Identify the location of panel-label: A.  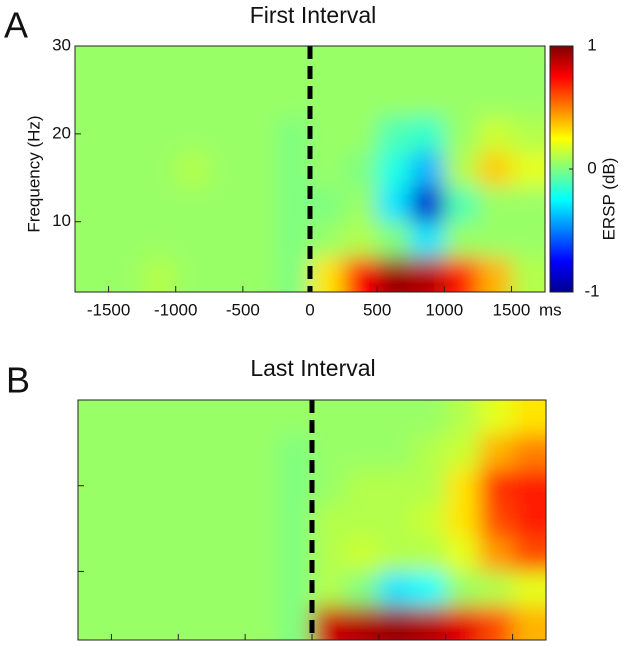
(16, 25).